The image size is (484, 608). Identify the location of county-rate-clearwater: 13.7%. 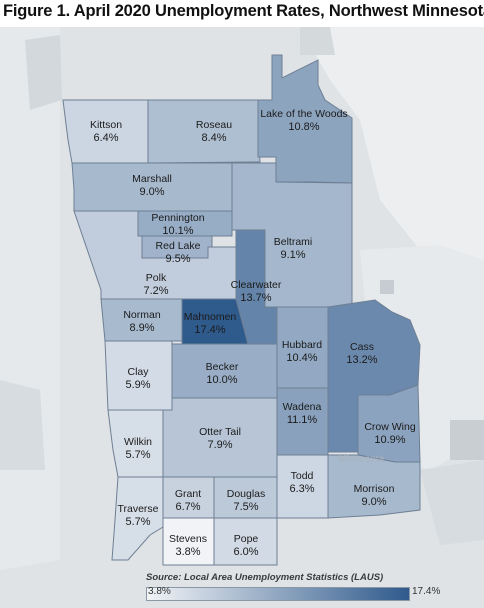
(255, 298).